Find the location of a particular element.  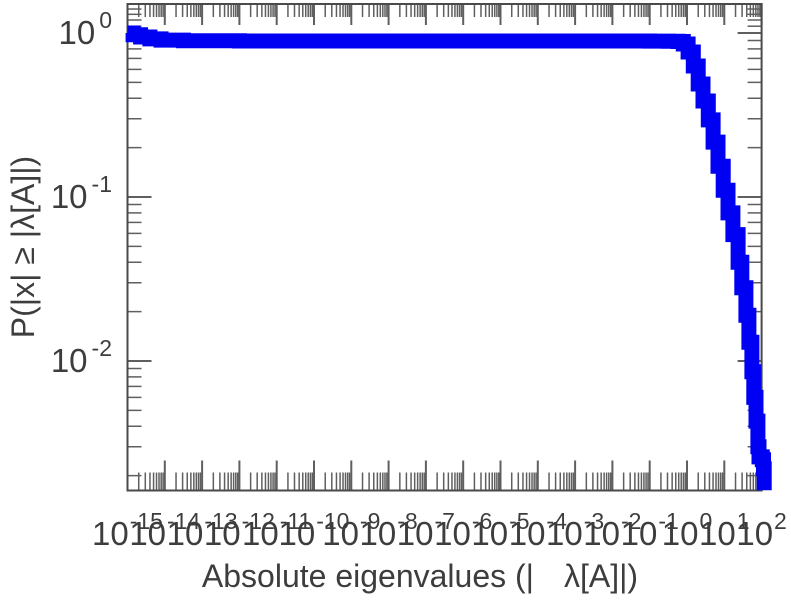

x-tick-label: 10⁻¹ is located at coordinates (649, 531).